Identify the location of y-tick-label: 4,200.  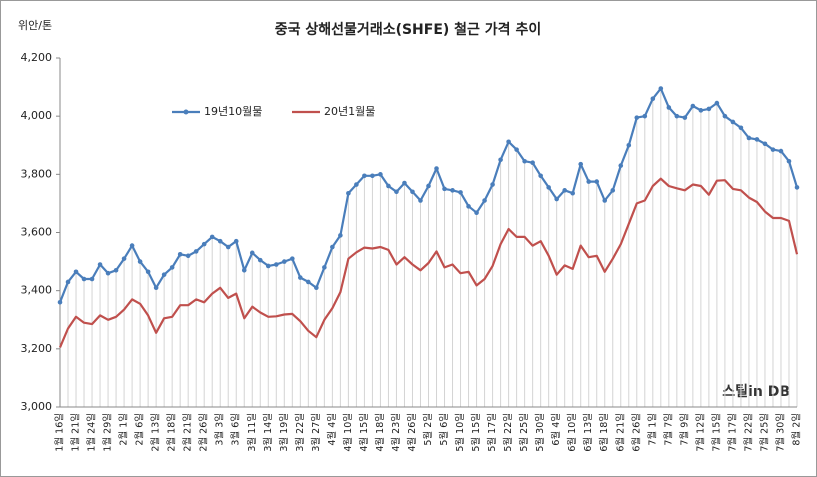
(37, 57).